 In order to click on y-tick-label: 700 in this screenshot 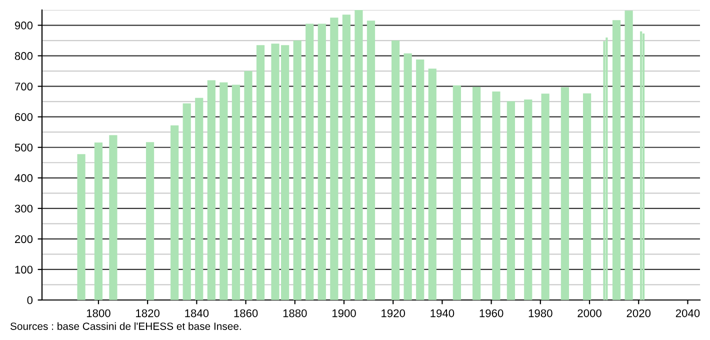, I will do `click(24, 86)`.